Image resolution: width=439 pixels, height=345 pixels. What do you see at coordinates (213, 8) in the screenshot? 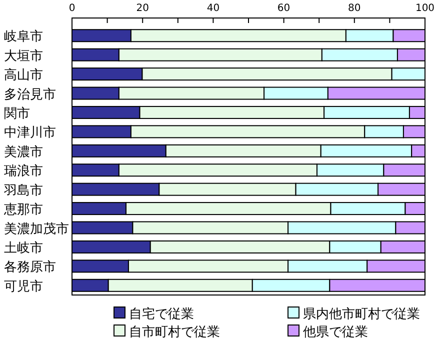
I see `x-tick-label: 40` at bounding box center [213, 8].